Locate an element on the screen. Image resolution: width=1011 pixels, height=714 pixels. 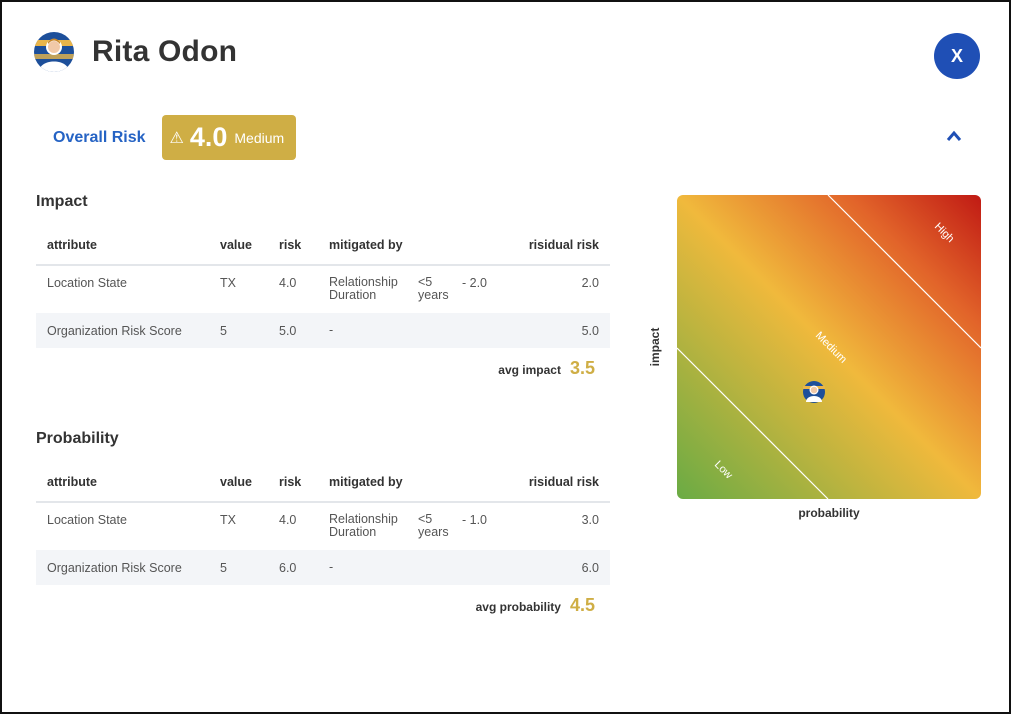
warning-icon: ⚠ is located at coordinates (176, 138).